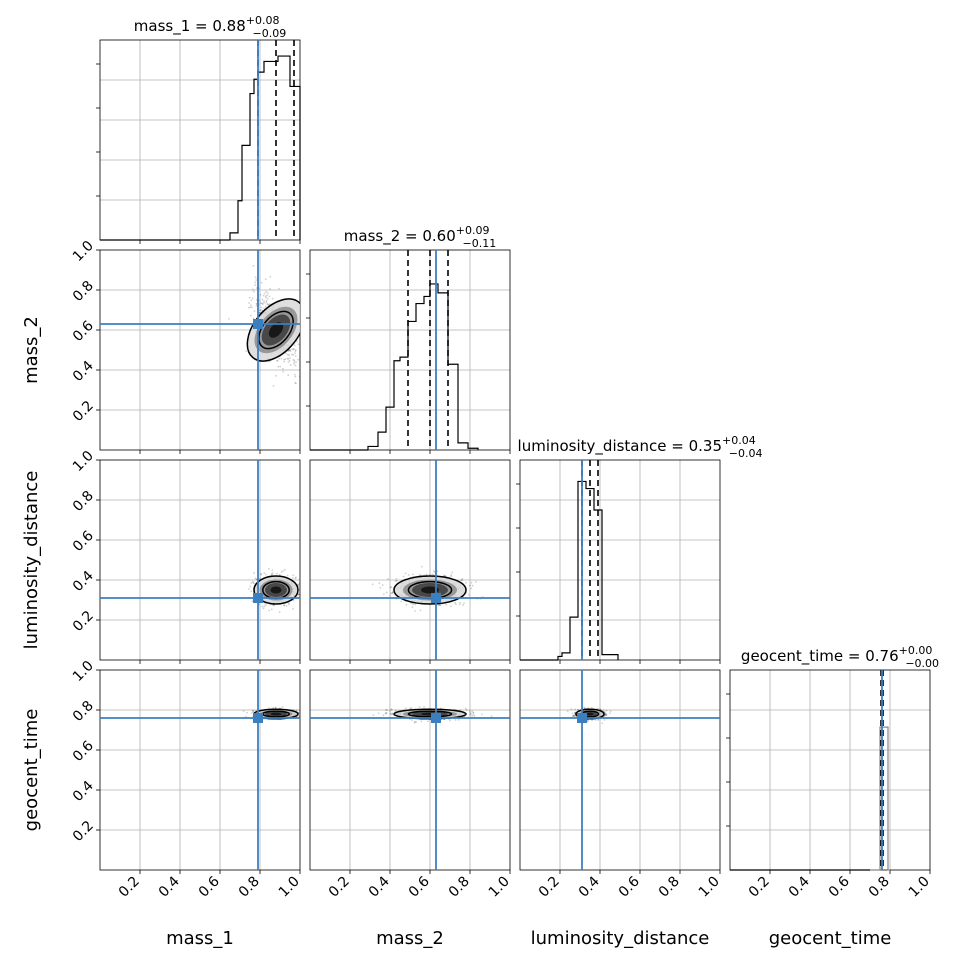  Describe the element at coordinates (621, 785) in the screenshot. I see `scatter-panel-luminosity_distance-vs-geocent_time: 0.2 0.4 0.6 0.8 1.0` at that location.